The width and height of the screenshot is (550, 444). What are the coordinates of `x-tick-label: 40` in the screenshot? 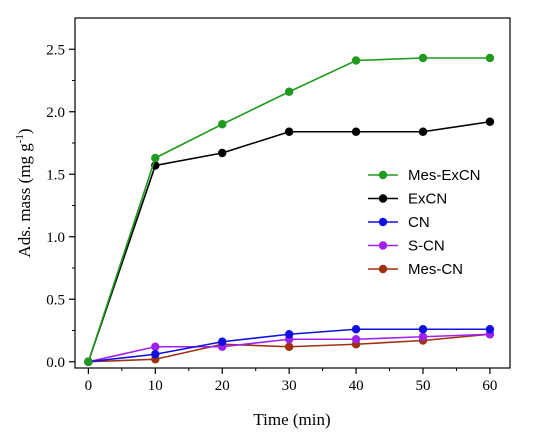 It's located at (356, 386).